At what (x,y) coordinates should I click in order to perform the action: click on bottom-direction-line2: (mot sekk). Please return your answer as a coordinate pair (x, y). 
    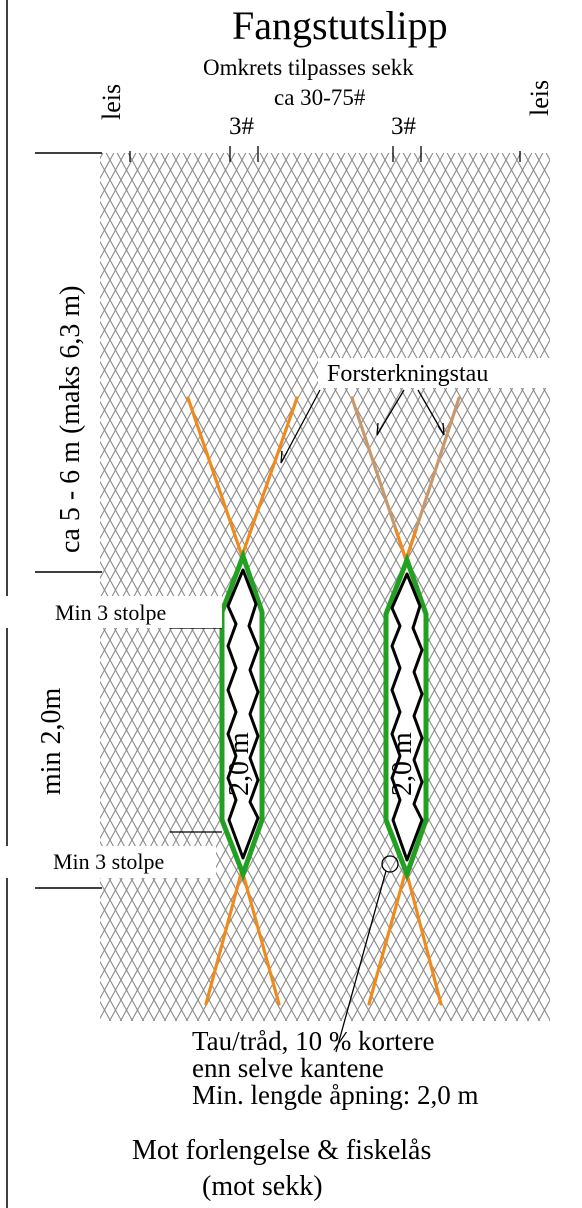
    Looking at the image, I should click on (262, 1186).